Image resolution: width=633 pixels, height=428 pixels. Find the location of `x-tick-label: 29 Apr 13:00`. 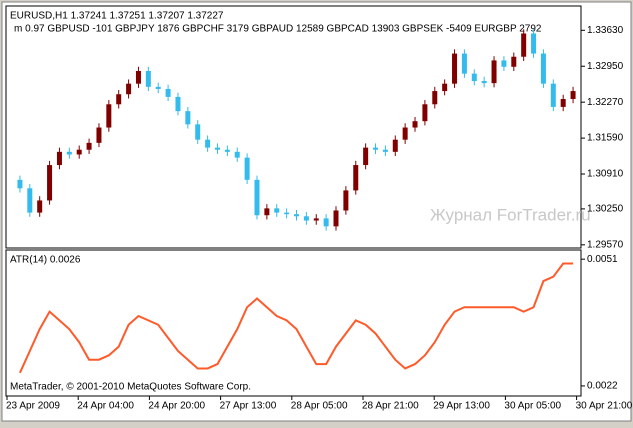

x-tick-label: 29 Apr 13:00 is located at coordinates (461, 406).